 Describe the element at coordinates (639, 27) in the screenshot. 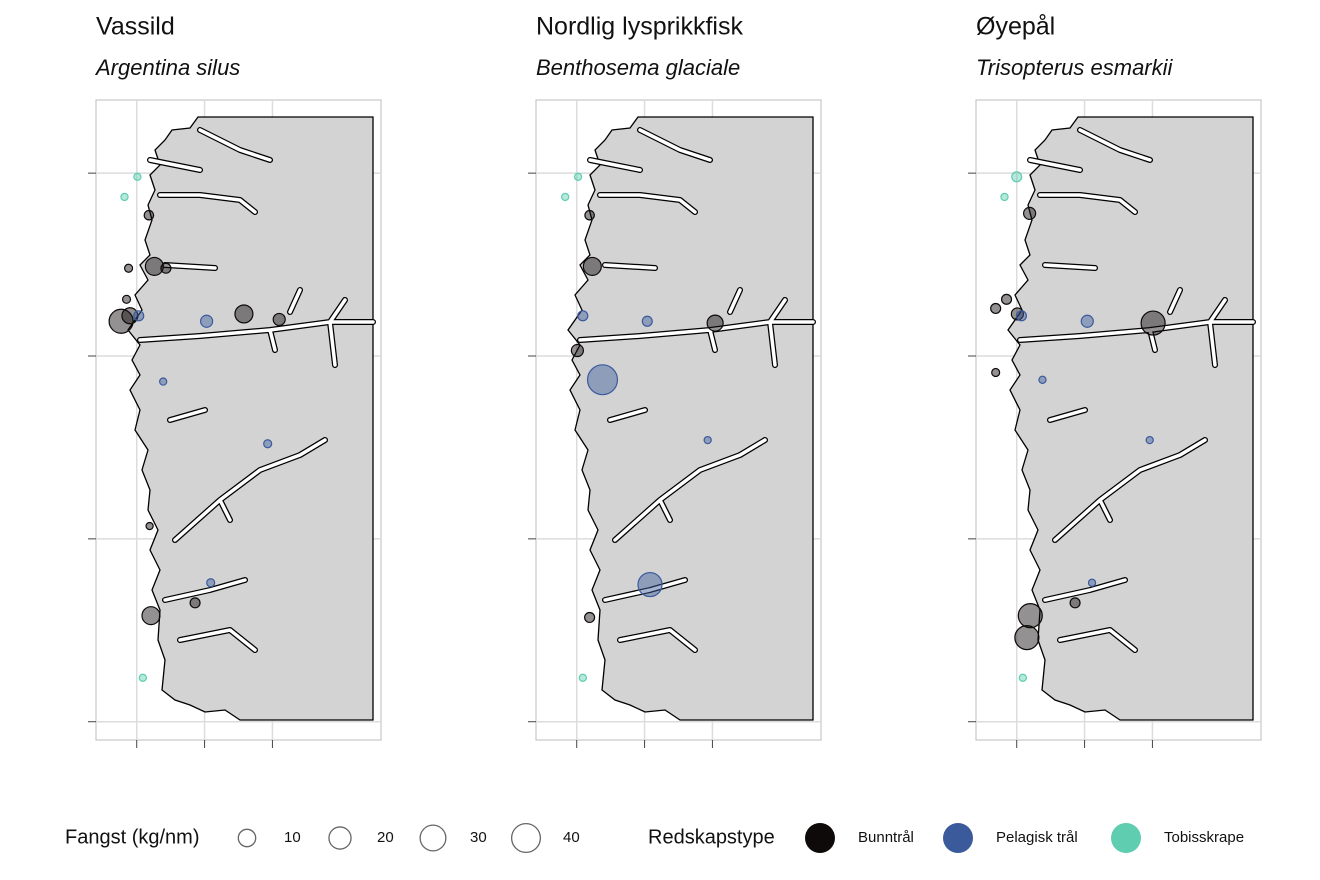

I see `panel-title: Nordlig lysprikkfisk` at that location.